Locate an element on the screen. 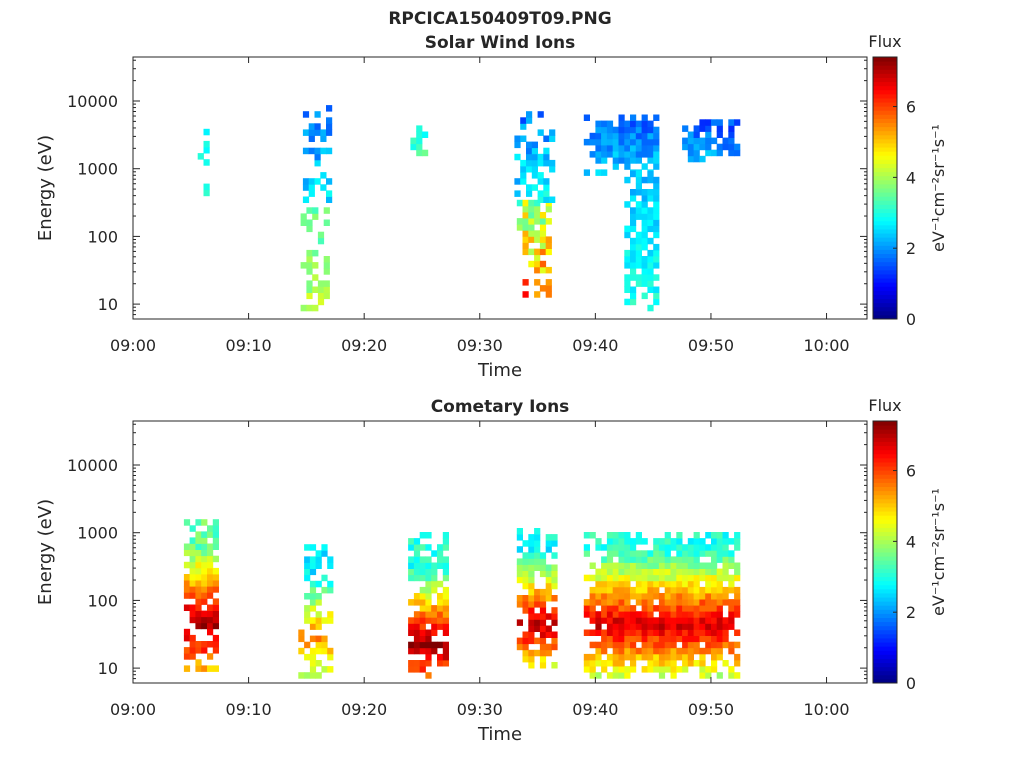 The width and height of the screenshot is (1024, 768). x-tick-label: 09:20 is located at coordinates (364, 709).